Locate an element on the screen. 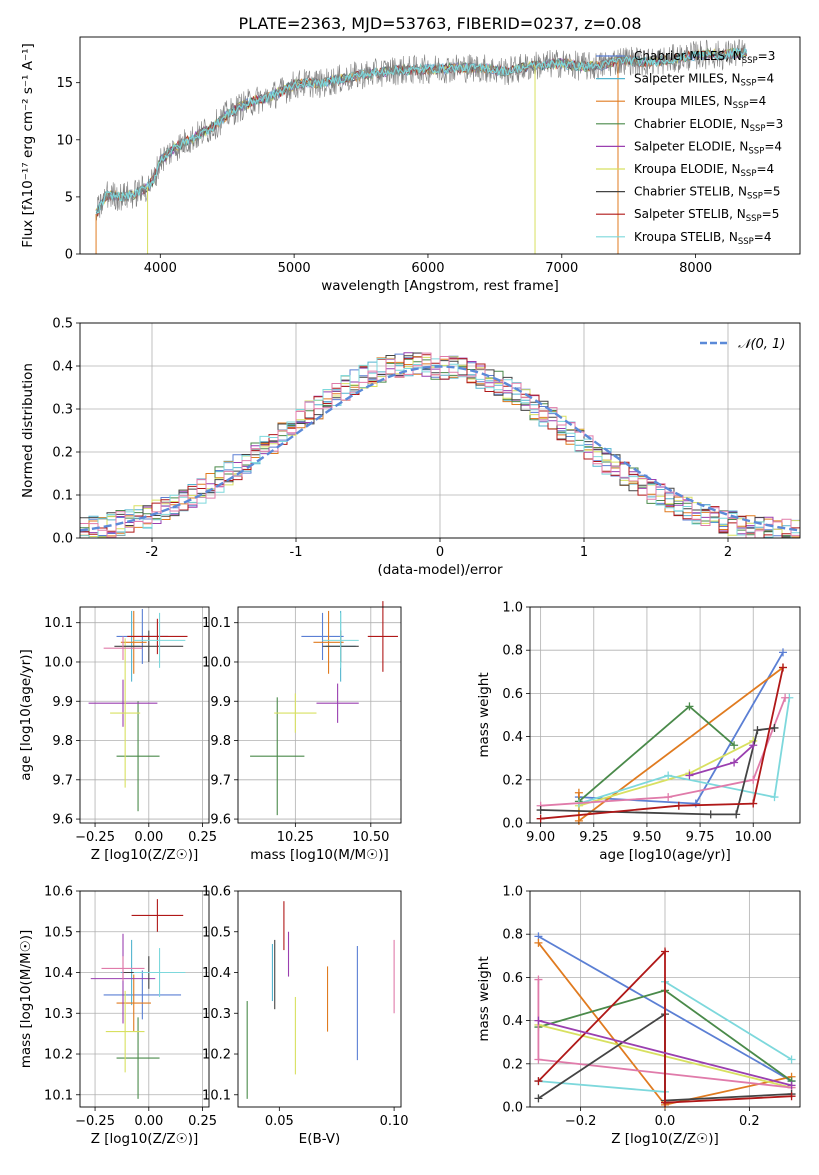 The image size is (819, 1175). legend-entry: 𝒩(0, 1) is located at coordinates (761, 344).